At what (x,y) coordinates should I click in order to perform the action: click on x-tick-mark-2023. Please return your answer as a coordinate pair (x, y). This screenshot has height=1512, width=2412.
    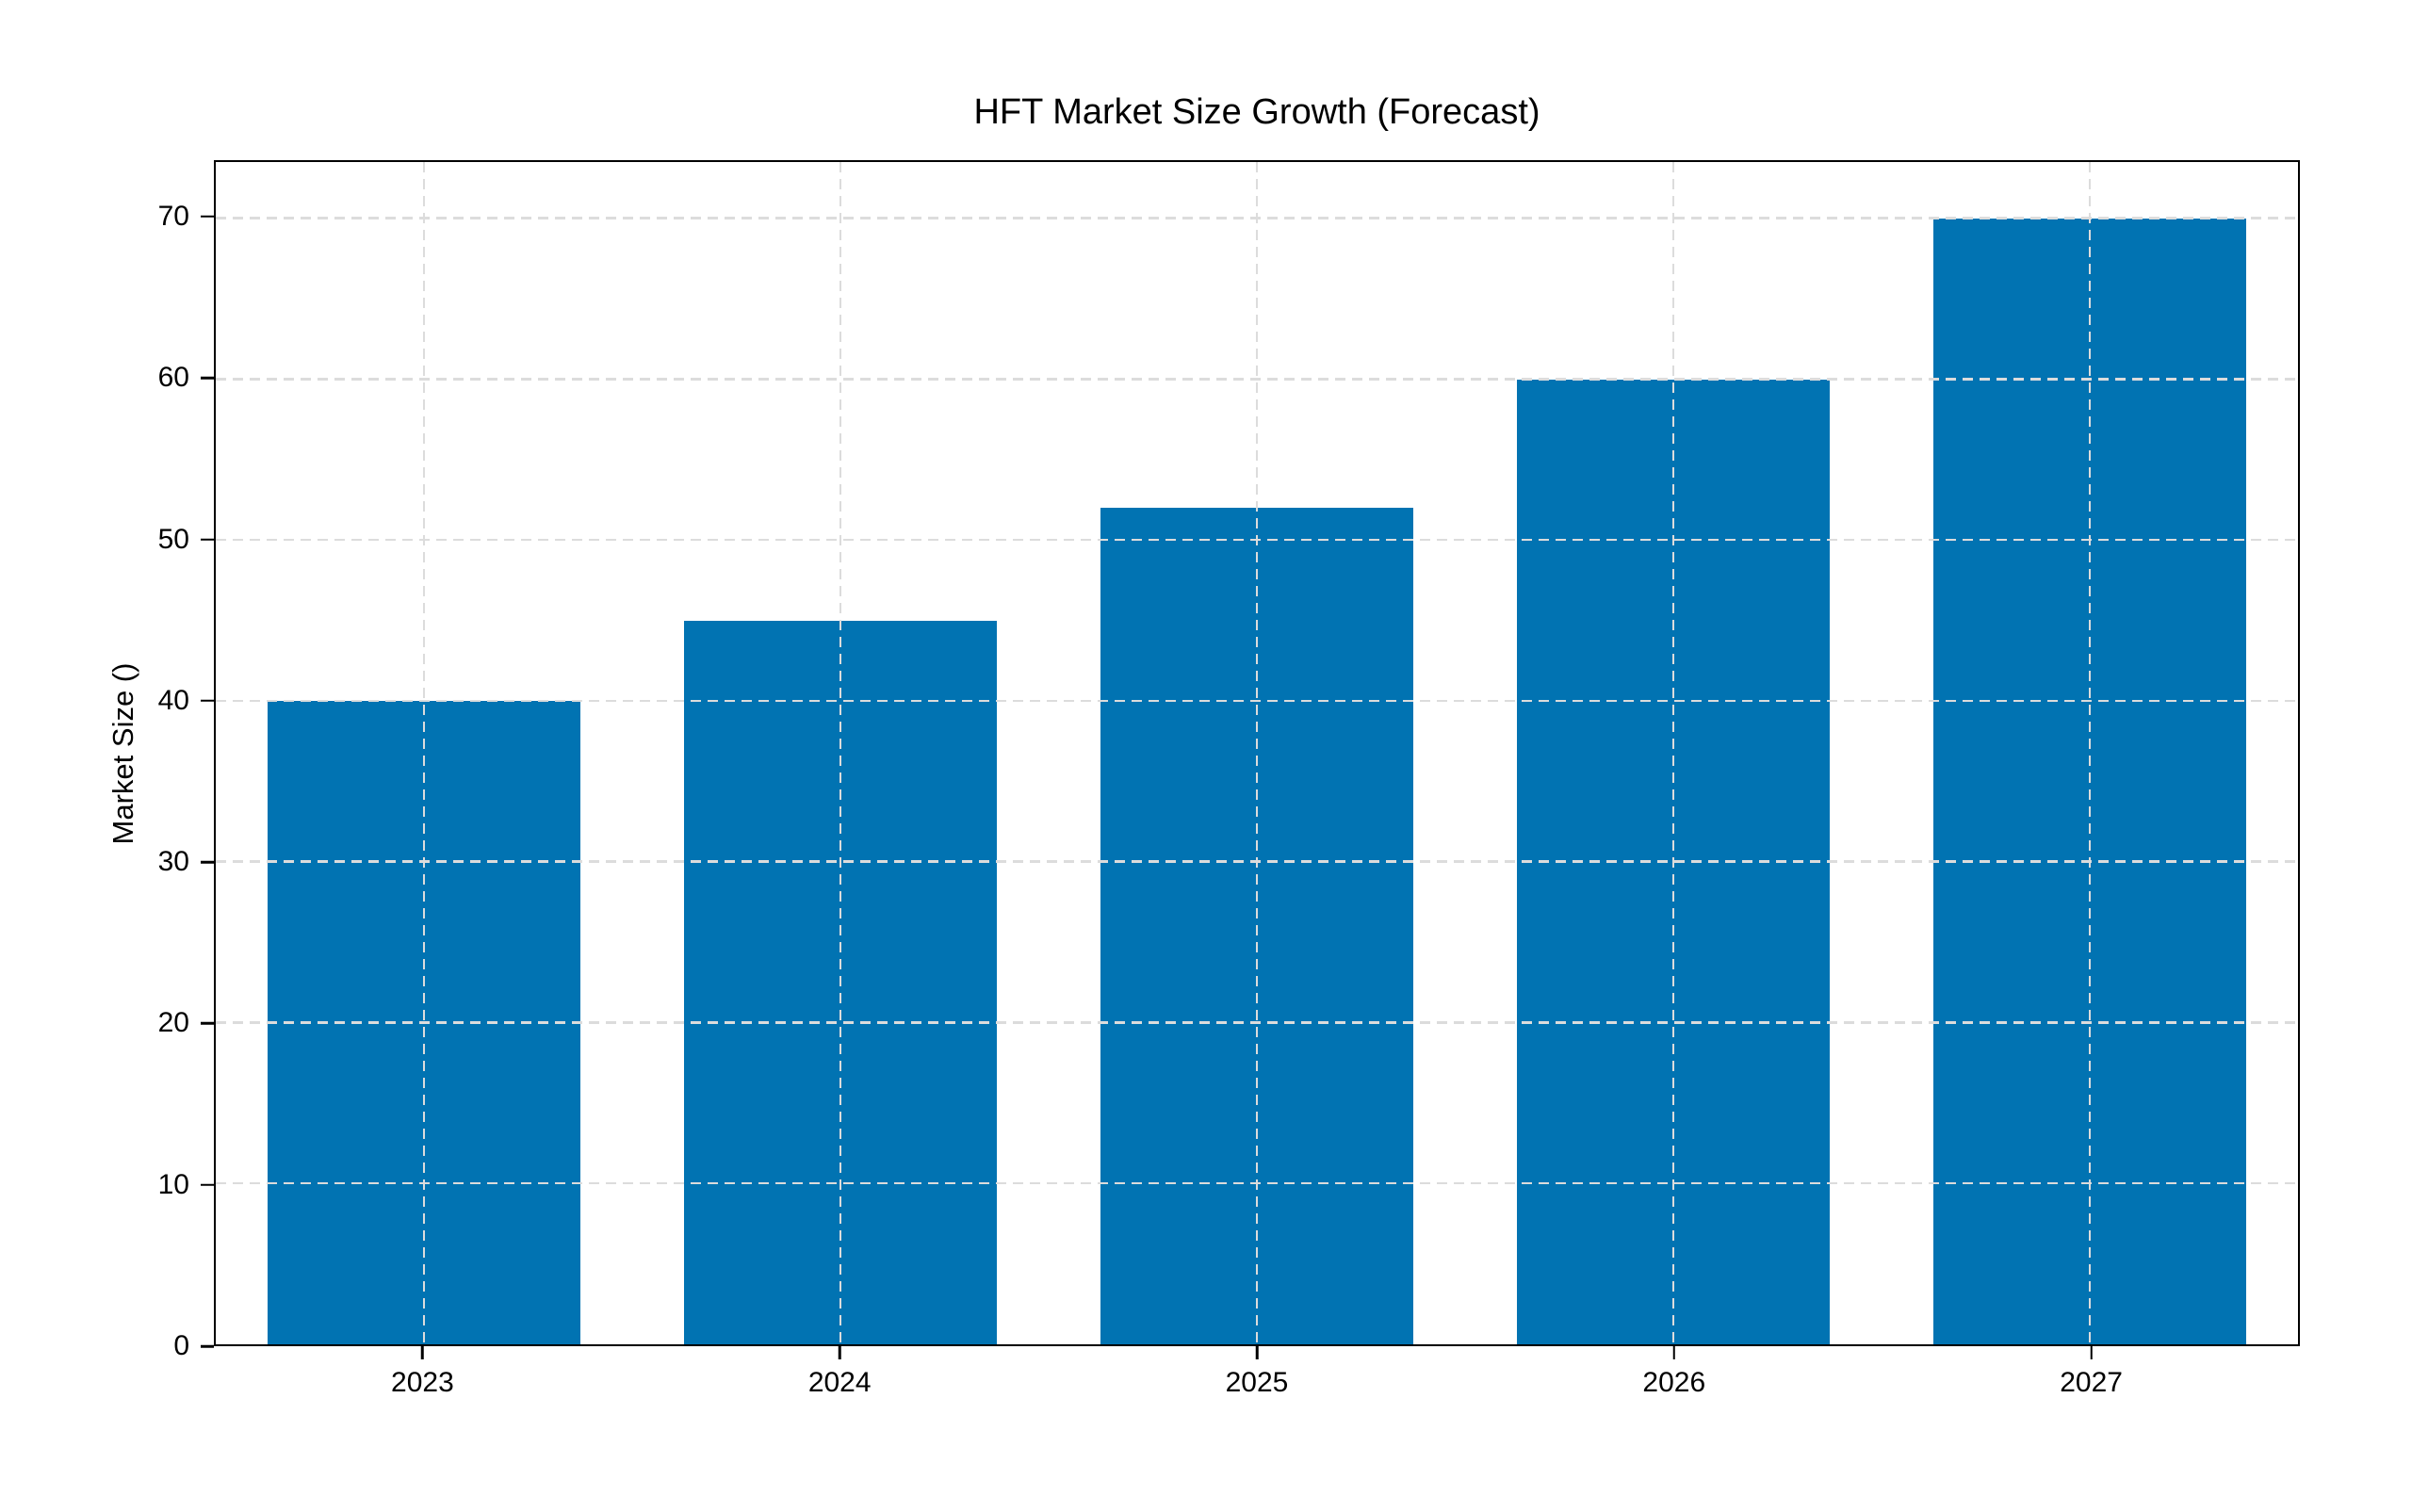
    Looking at the image, I should click on (422, 1352).